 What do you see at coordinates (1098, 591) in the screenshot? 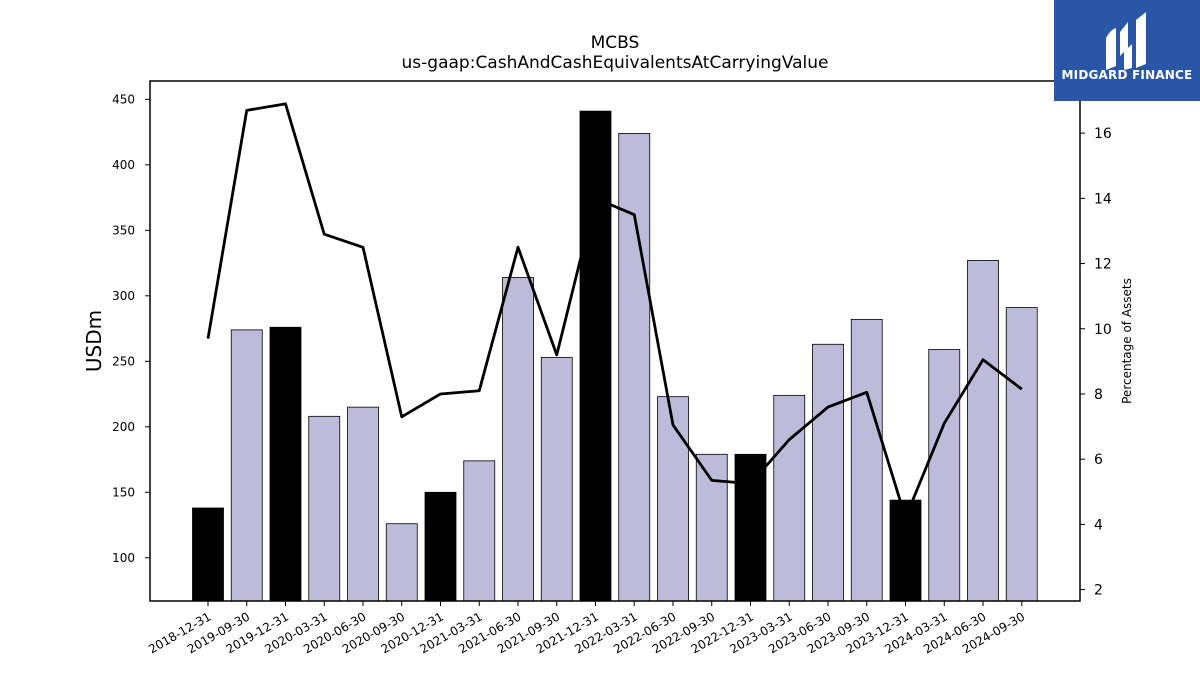
I see `y2-tick-label: 2` at bounding box center [1098, 591].